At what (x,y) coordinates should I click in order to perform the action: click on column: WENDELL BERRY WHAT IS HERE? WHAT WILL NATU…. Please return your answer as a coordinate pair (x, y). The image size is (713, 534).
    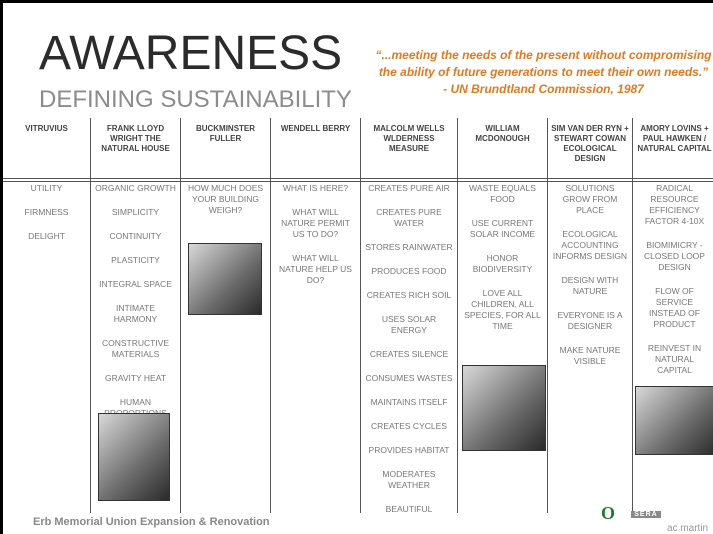
    Looking at the image, I should click on (316, 315).